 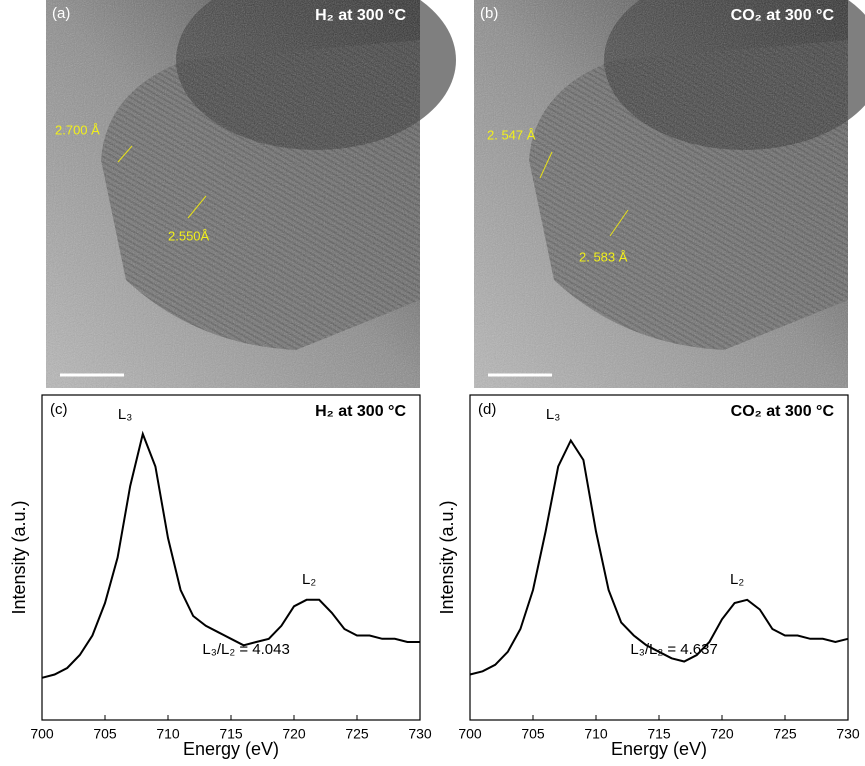 What do you see at coordinates (189, 235) in the screenshot?
I see `lattice-spacing: 2.550Å` at bounding box center [189, 235].